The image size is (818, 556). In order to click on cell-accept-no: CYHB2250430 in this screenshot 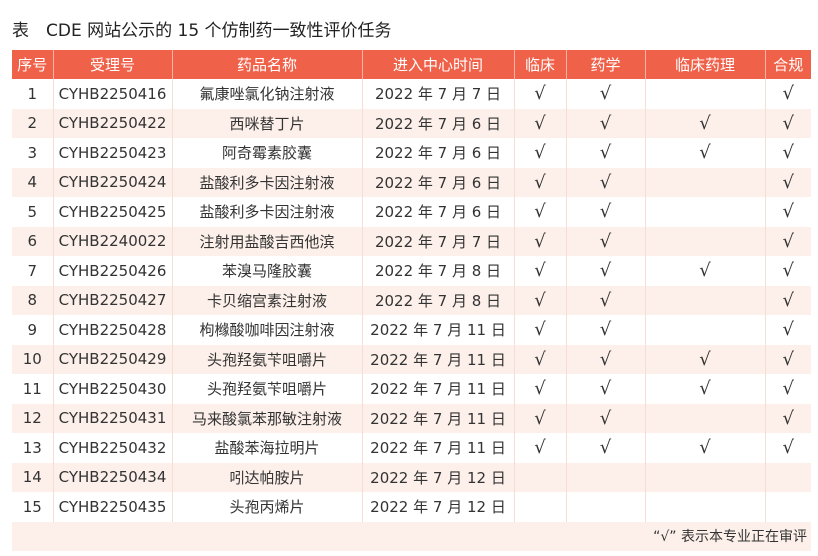, I will do `click(112, 389)`.